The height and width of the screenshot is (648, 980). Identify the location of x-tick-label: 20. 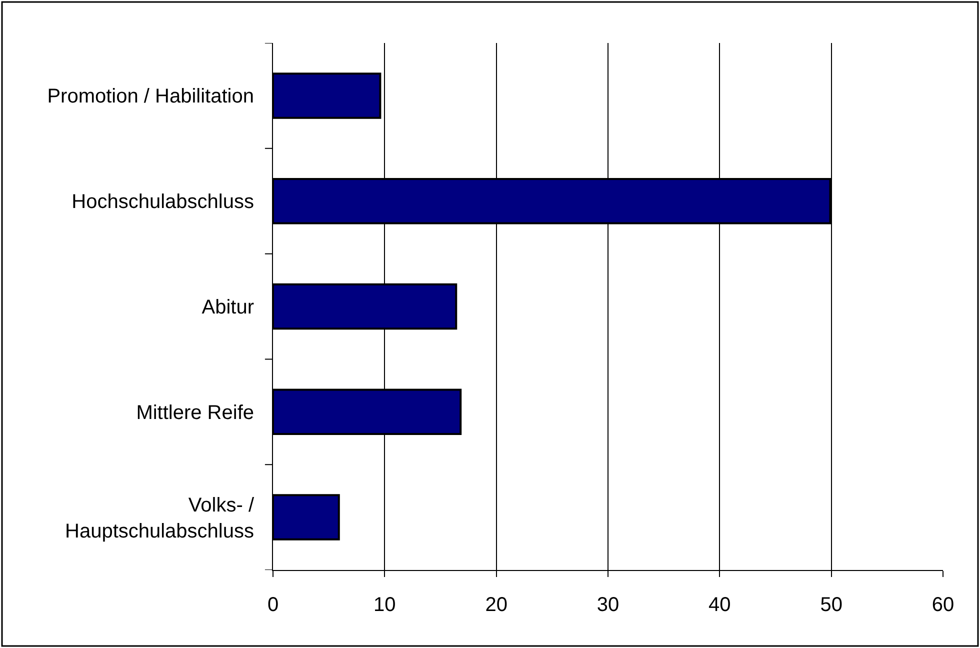
(496, 605).